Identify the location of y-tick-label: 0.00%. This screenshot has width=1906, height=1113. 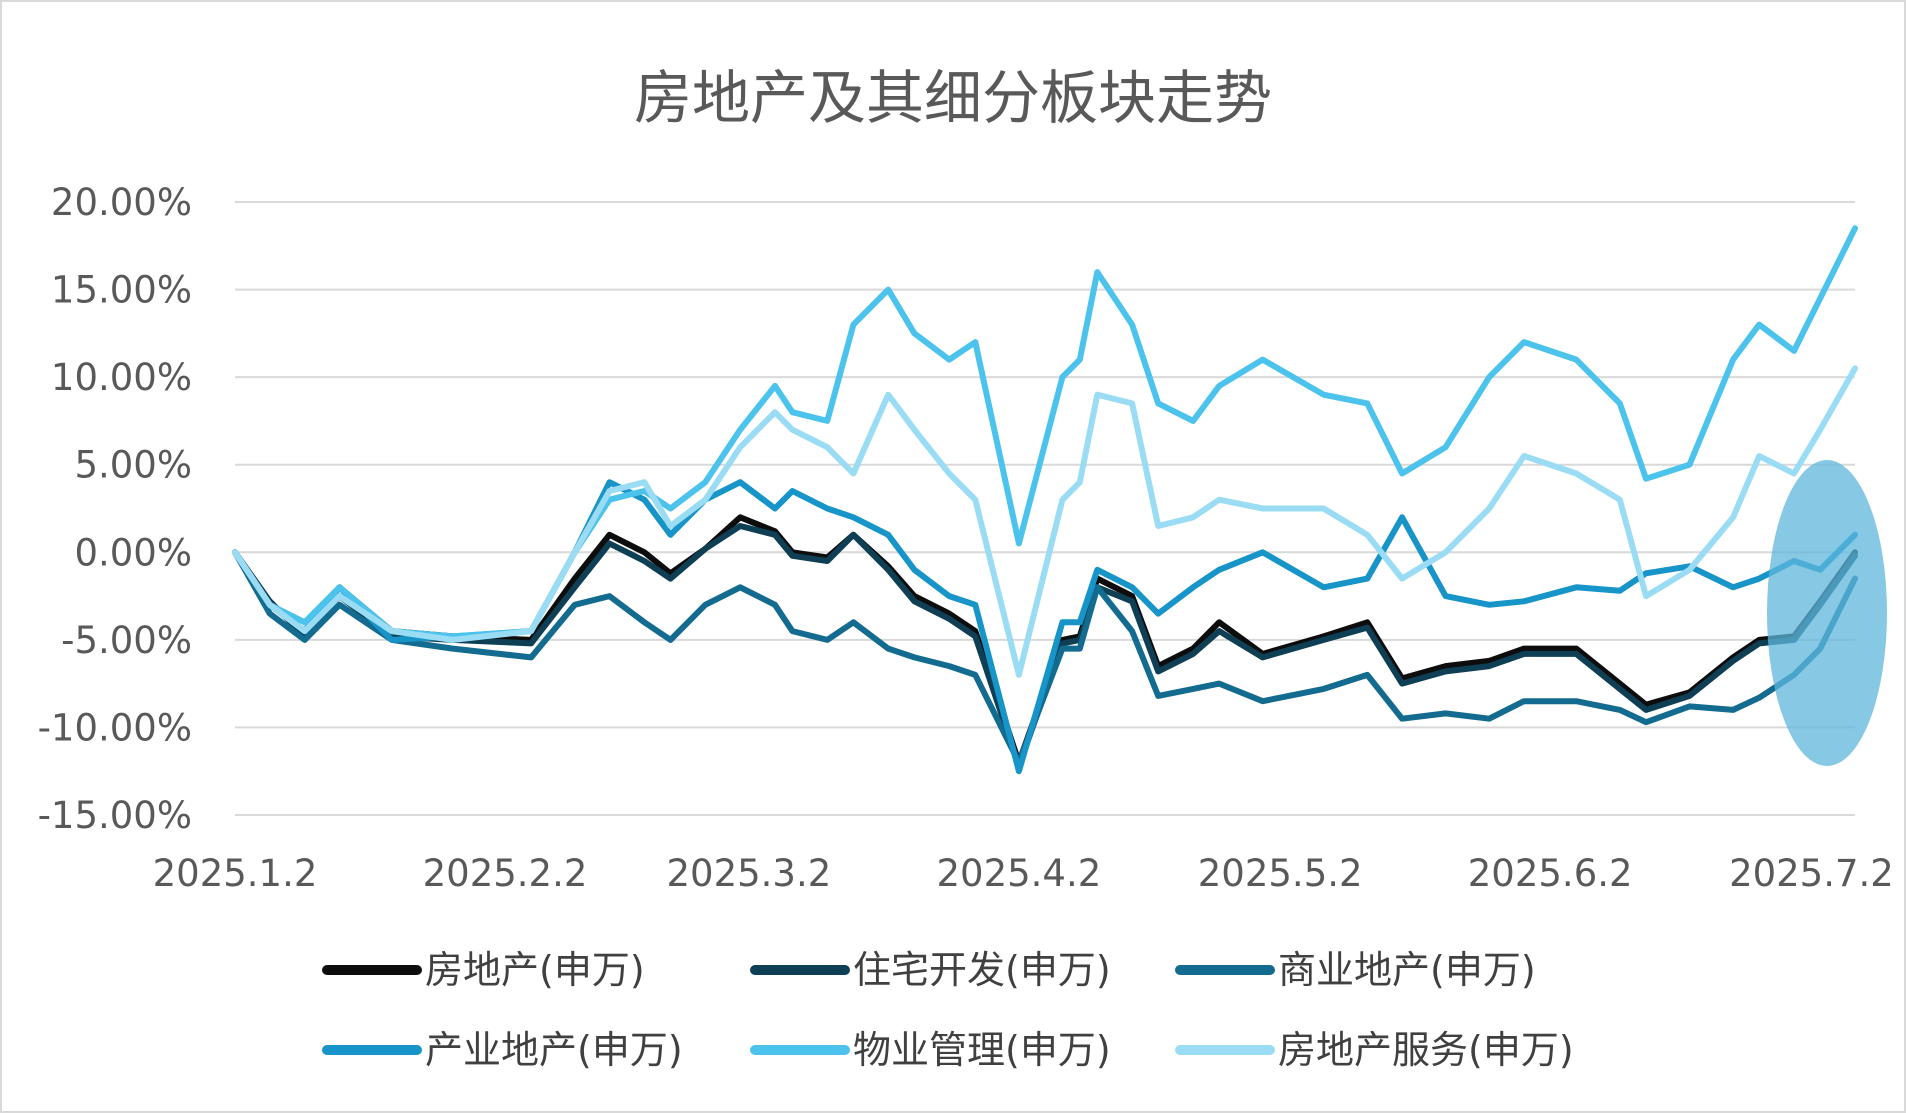
(133, 552).